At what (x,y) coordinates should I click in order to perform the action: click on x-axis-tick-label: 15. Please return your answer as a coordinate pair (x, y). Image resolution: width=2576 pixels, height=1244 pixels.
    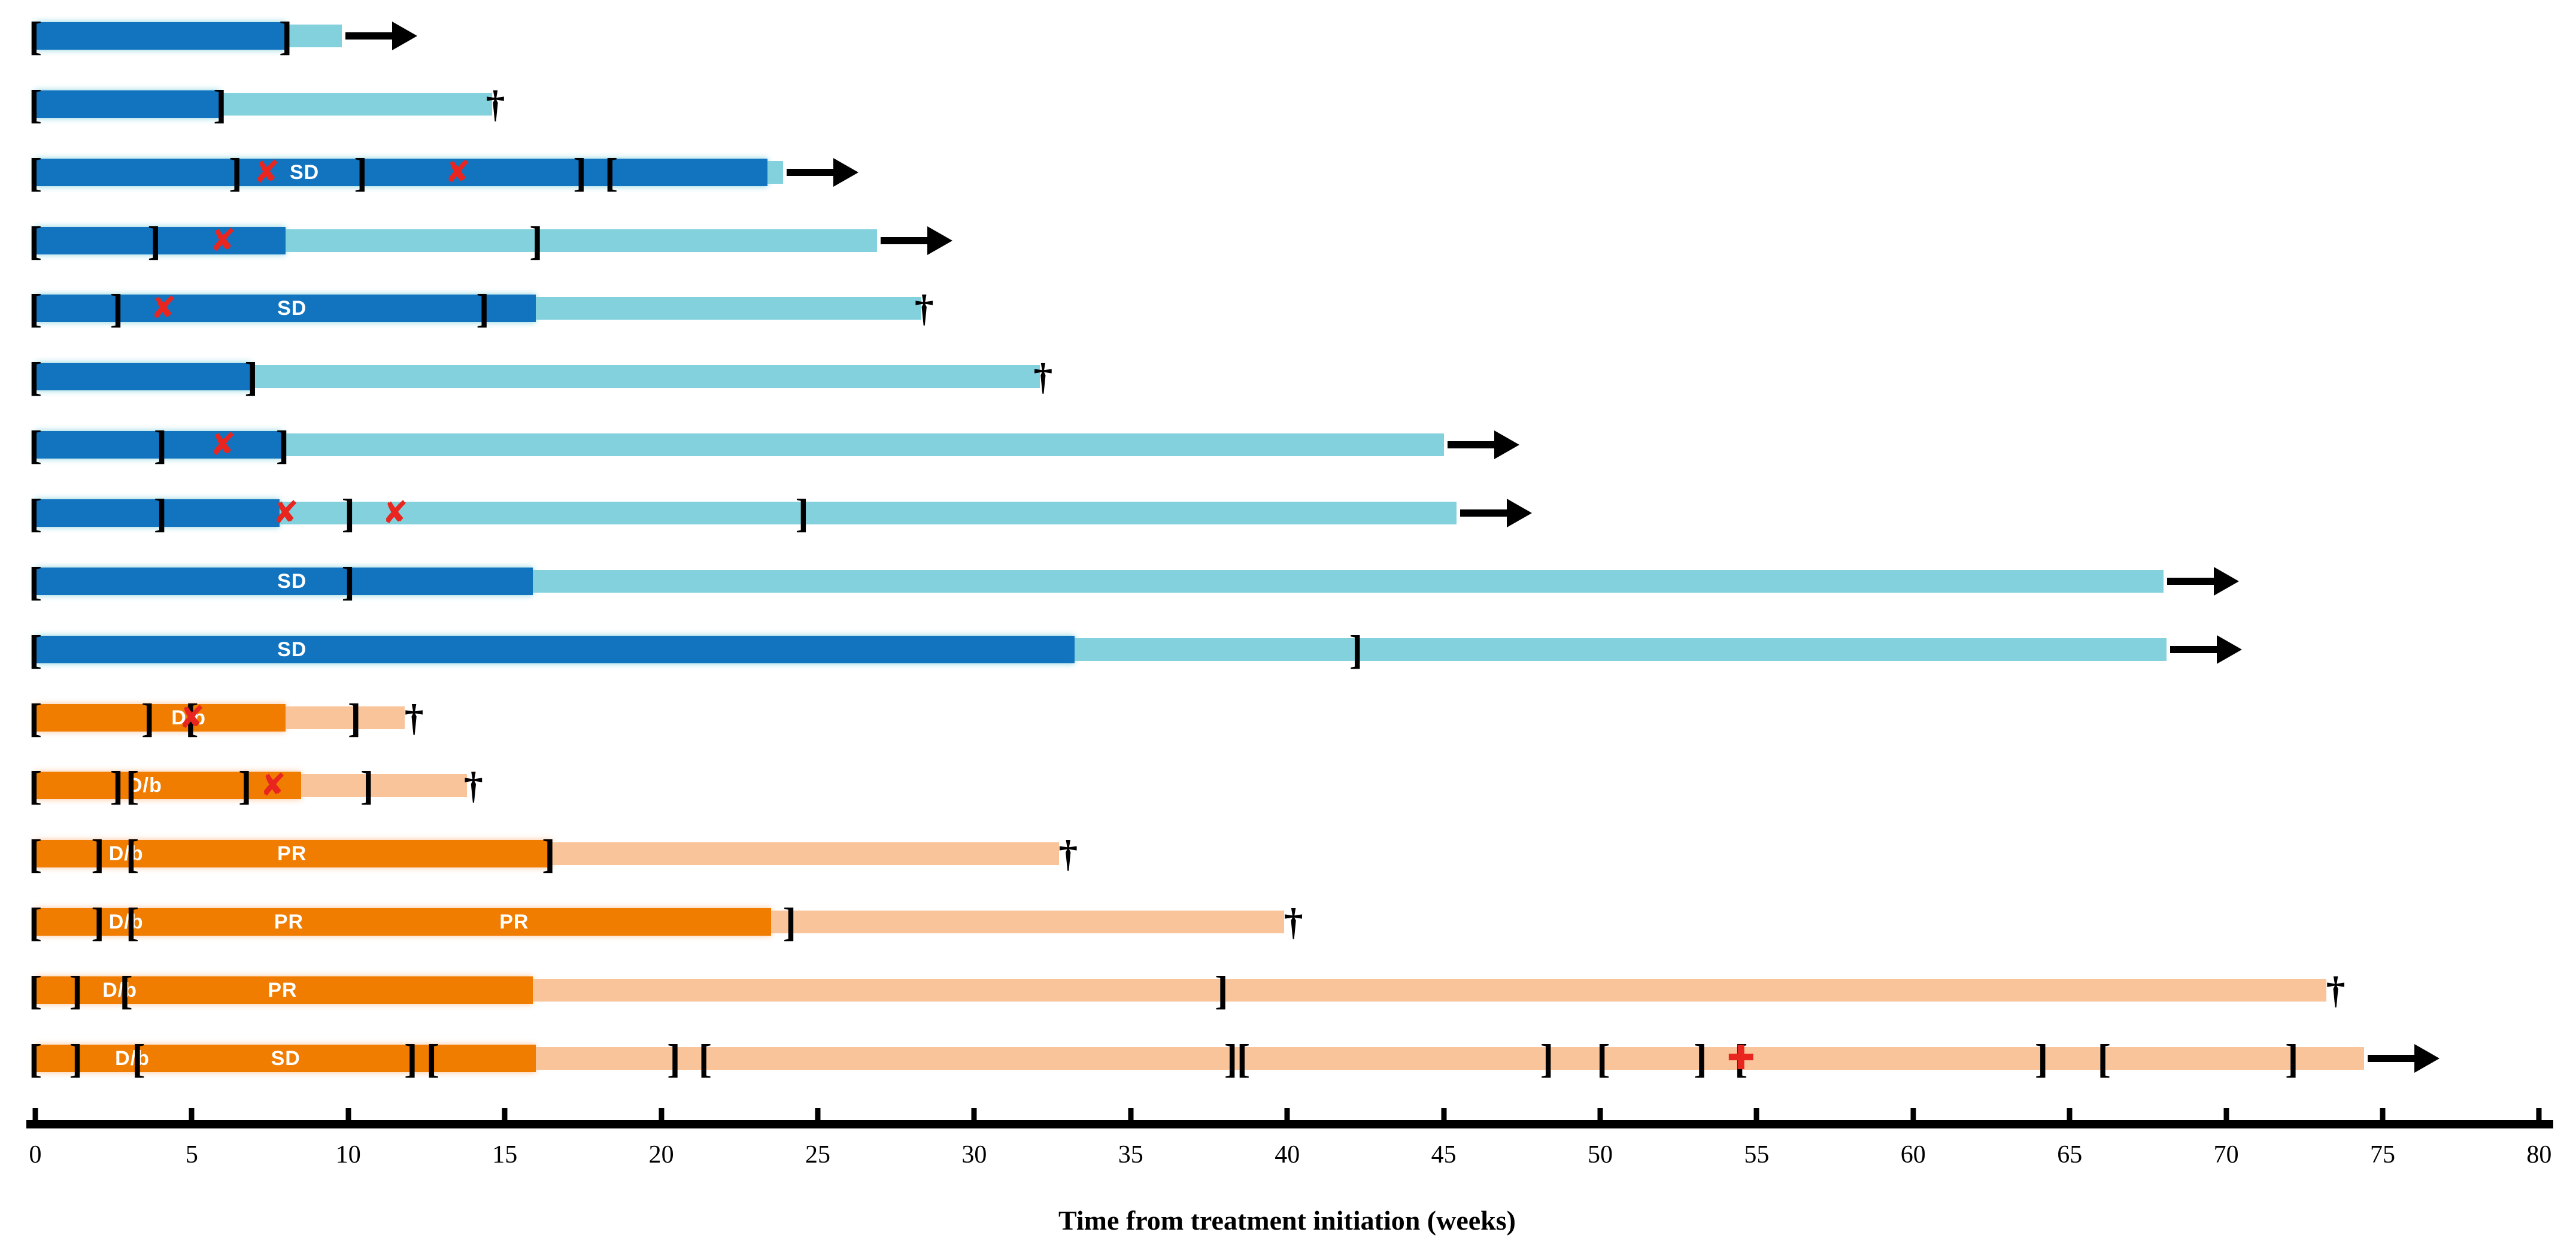
    Looking at the image, I should click on (505, 1155).